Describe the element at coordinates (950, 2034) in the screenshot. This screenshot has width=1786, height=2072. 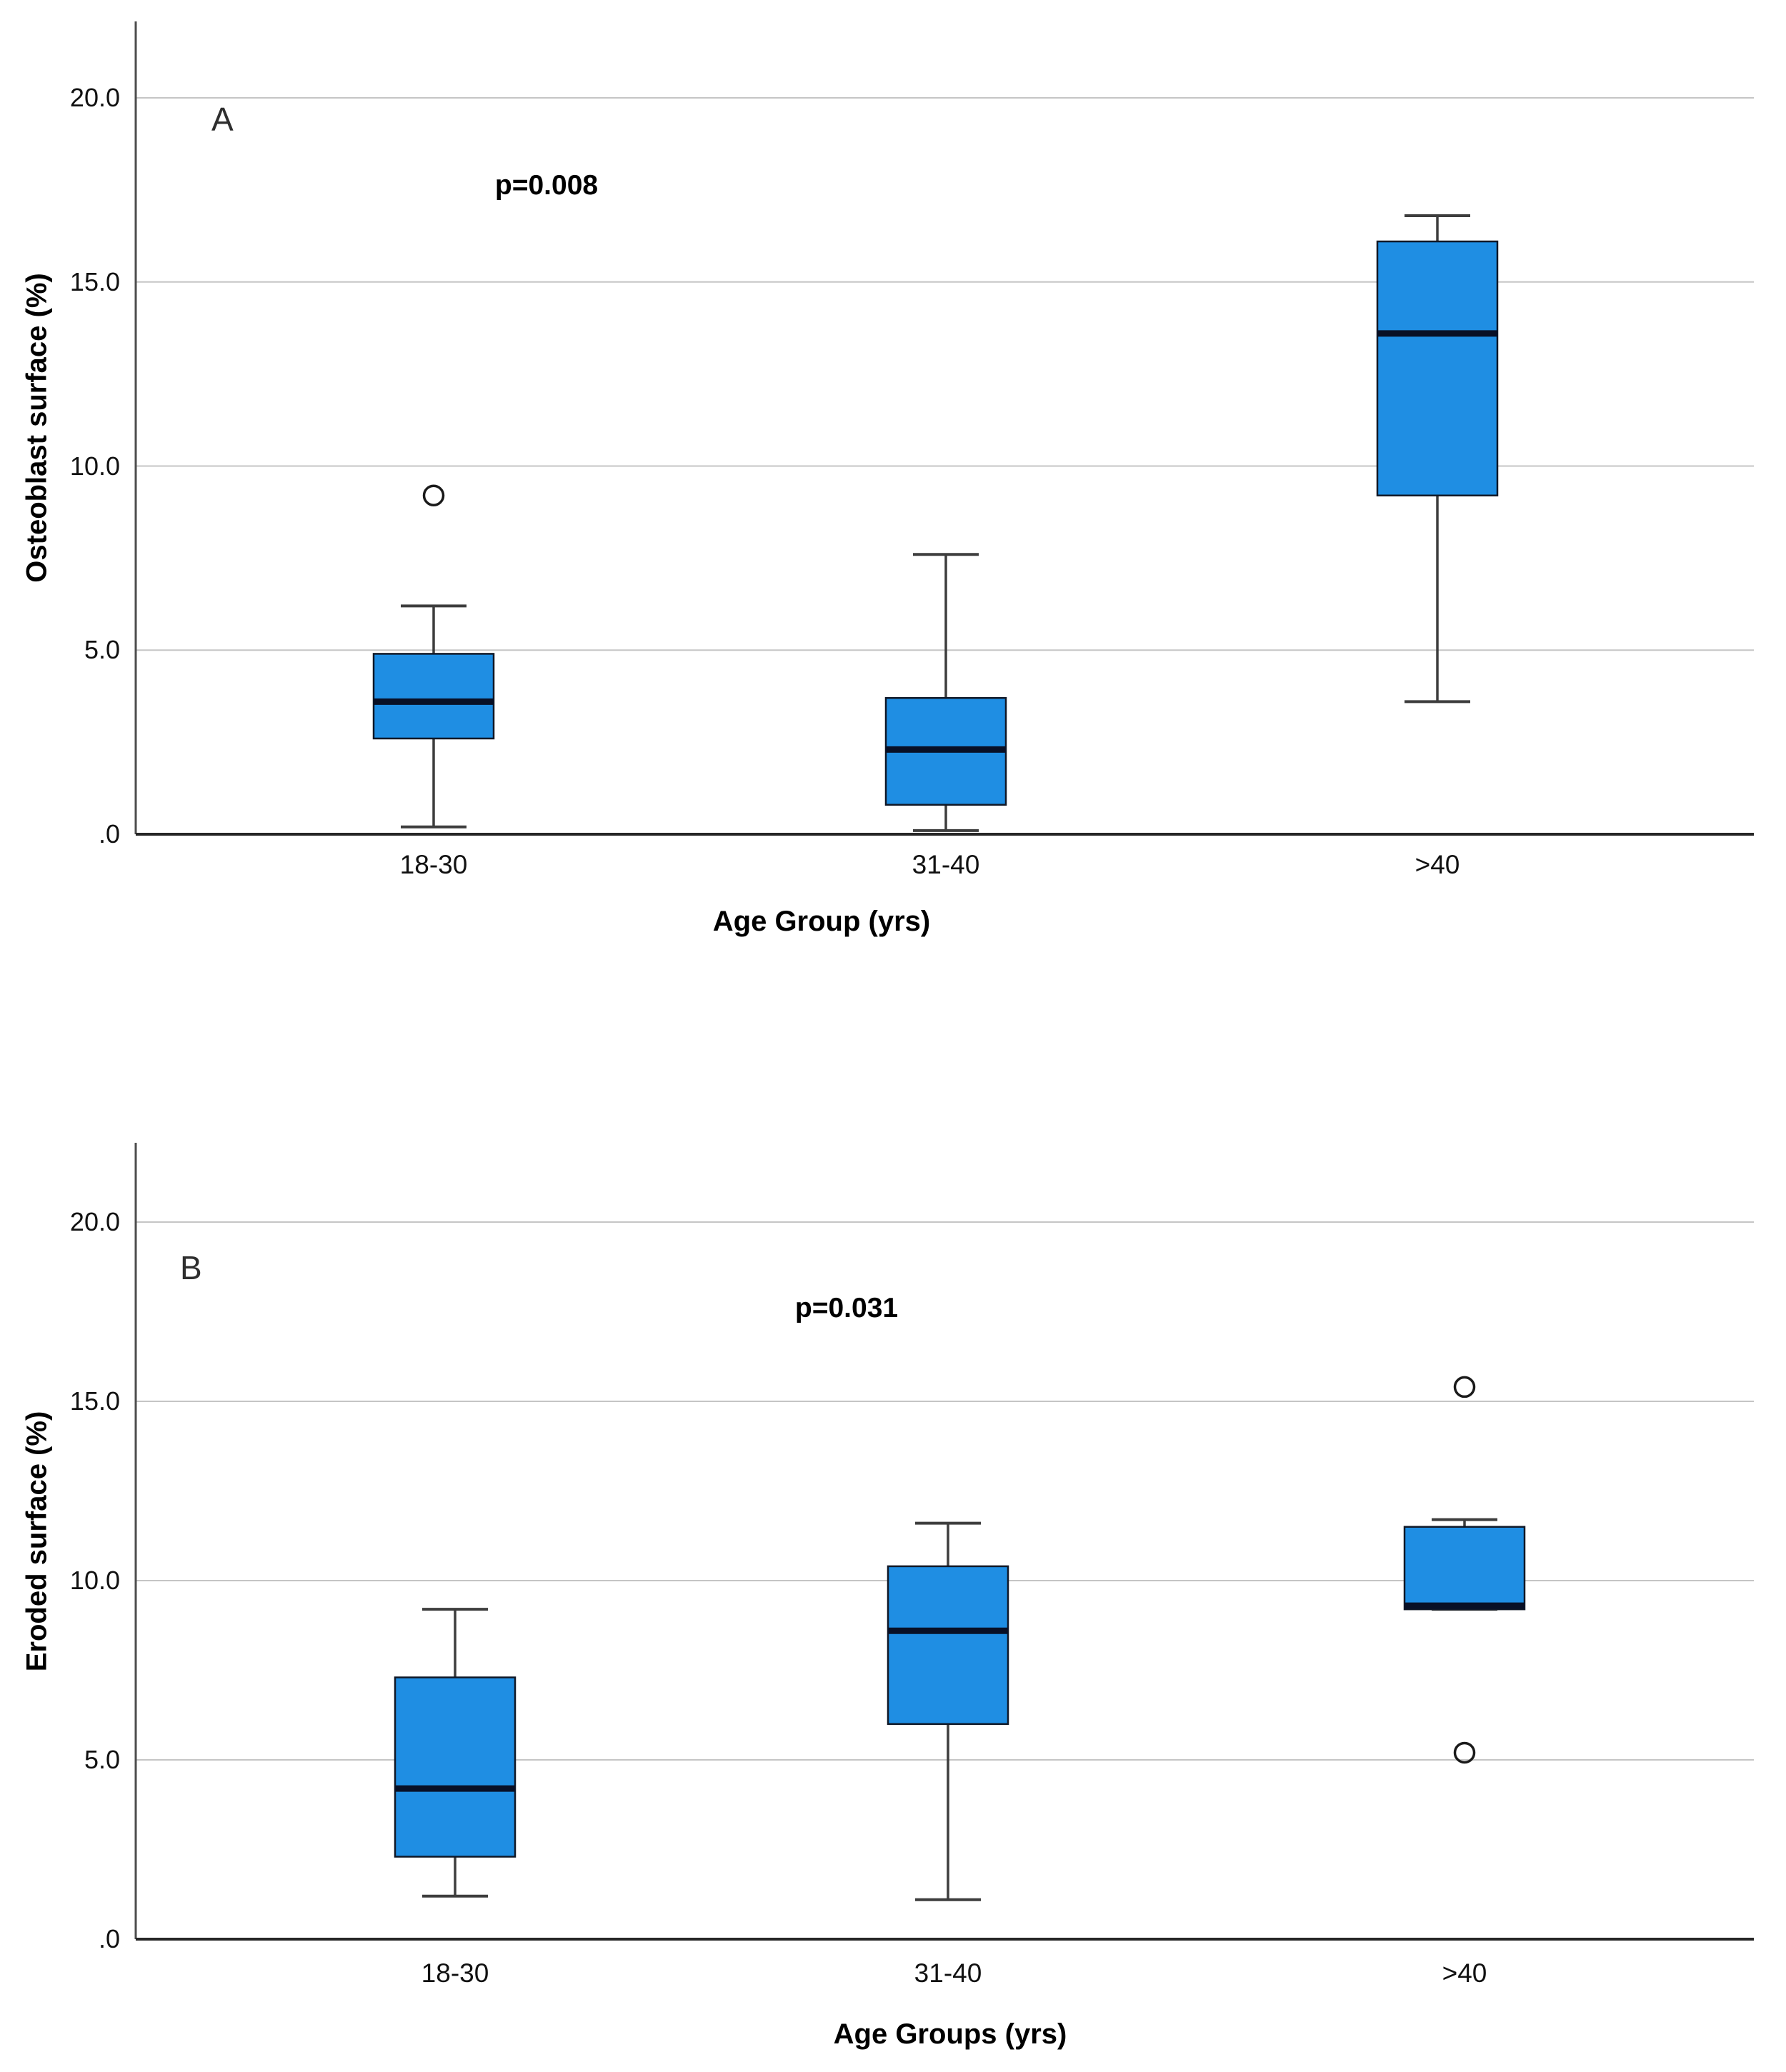
I see `x-axis-title-b: Age Groups (yrs)` at that location.